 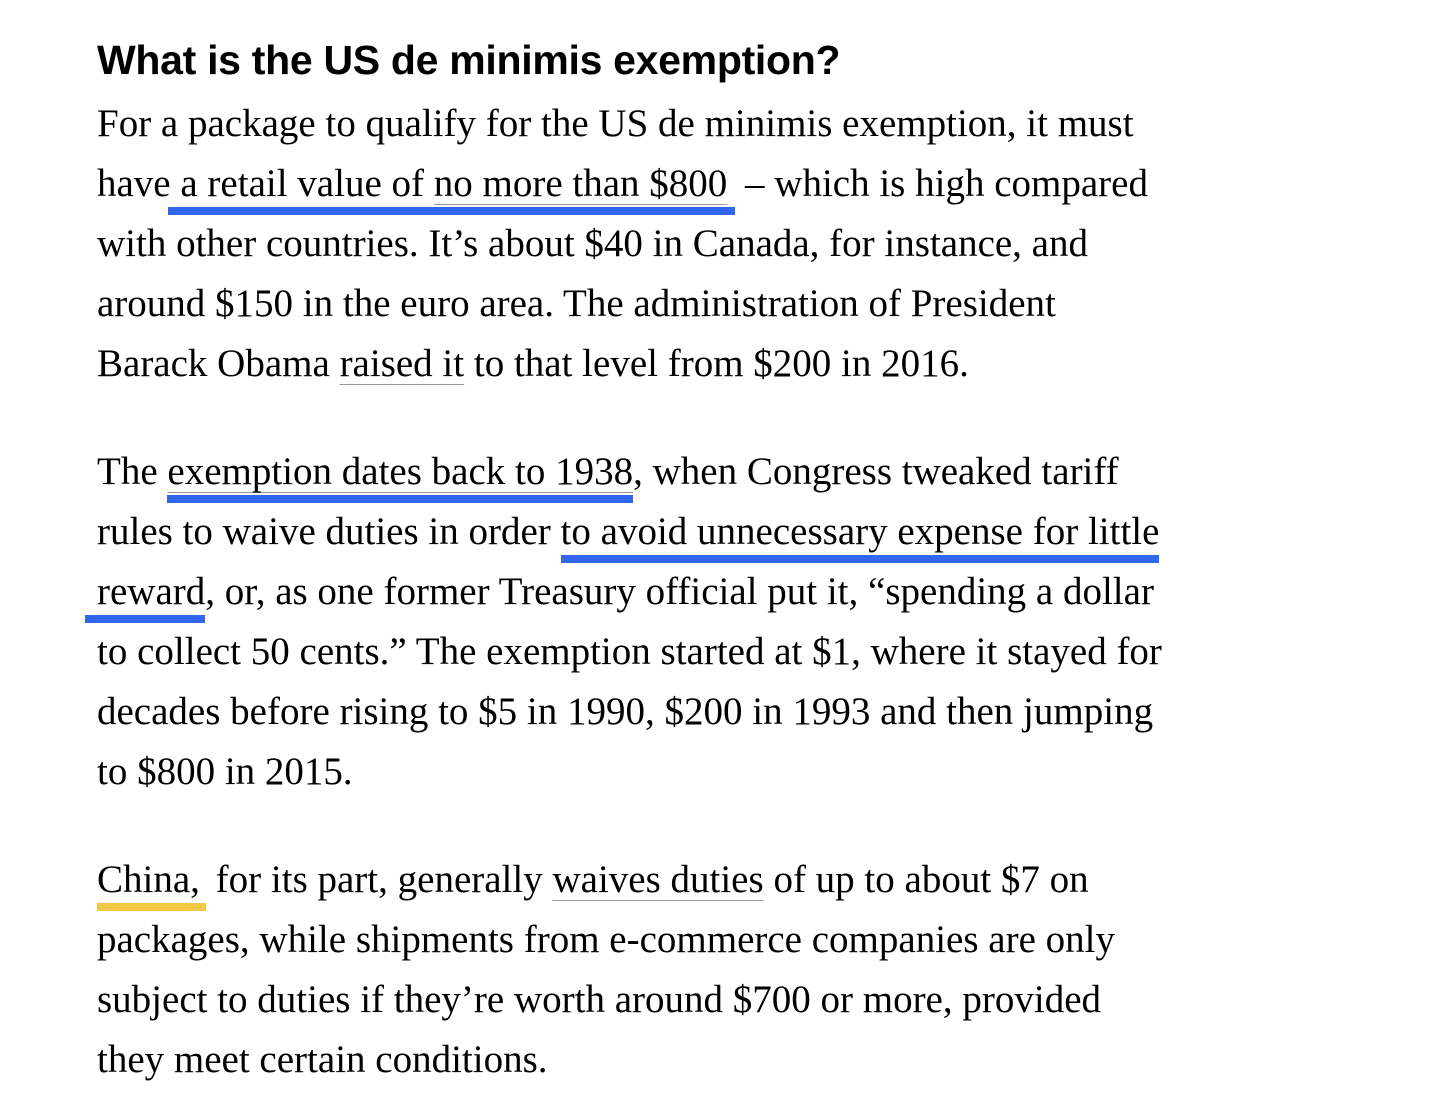 I want to click on text-line: to $800 in 2015., so click(x=225, y=771).